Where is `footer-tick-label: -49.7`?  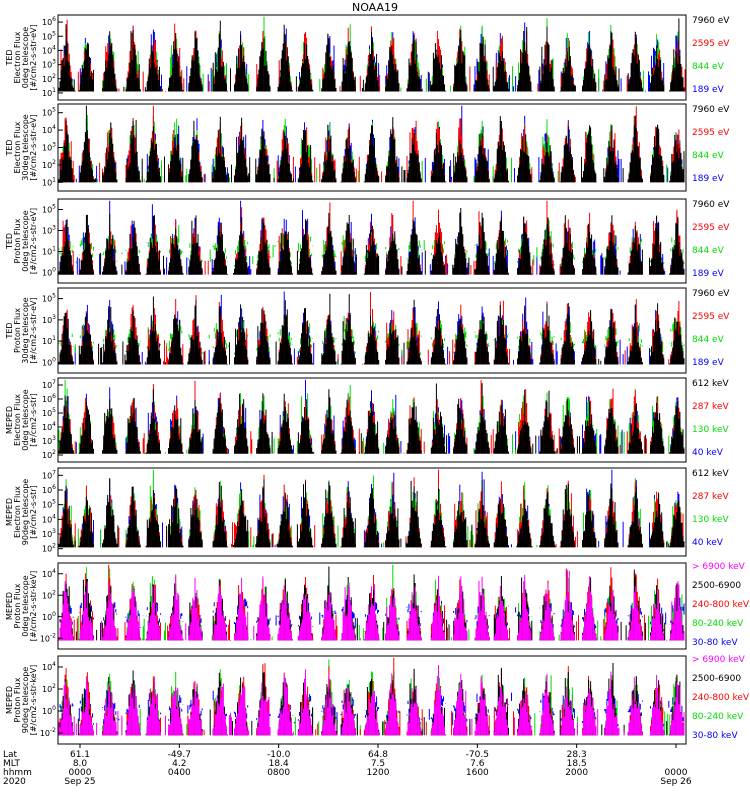
footer-tick-label: -49.7 is located at coordinates (179, 755).